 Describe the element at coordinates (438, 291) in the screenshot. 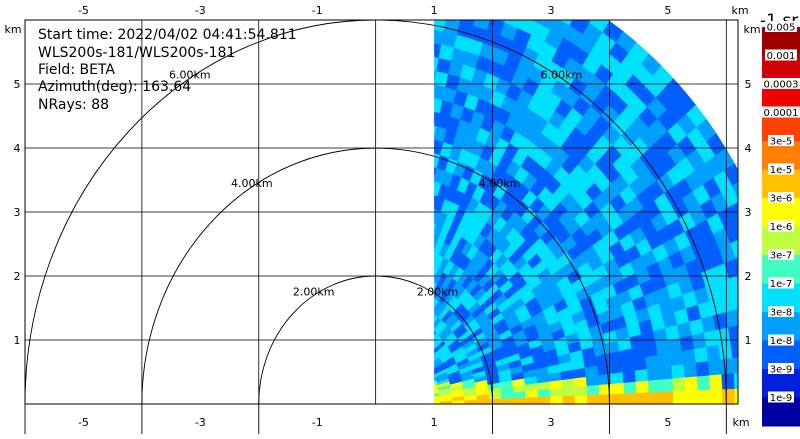

I see `range-ring-label-right: 2.00km` at that location.